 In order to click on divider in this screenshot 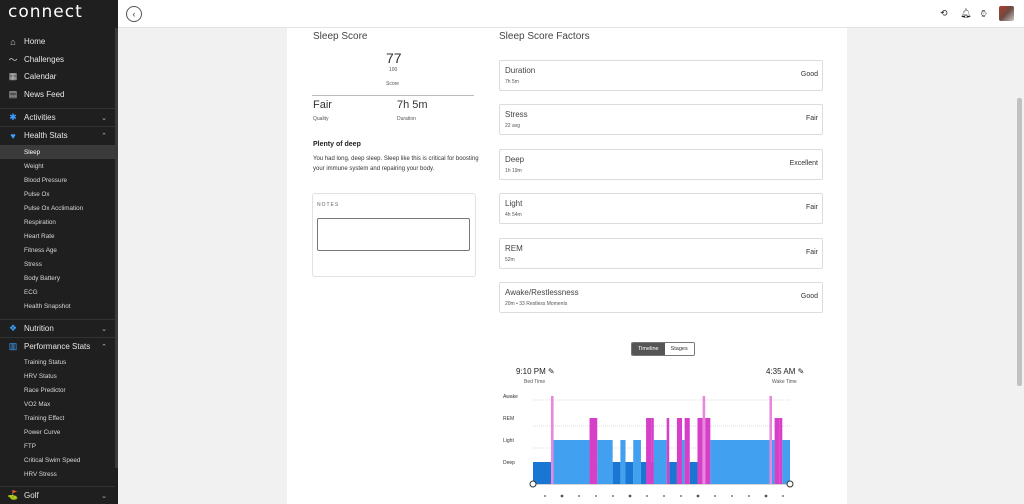, I will do `click(393, 95)`.